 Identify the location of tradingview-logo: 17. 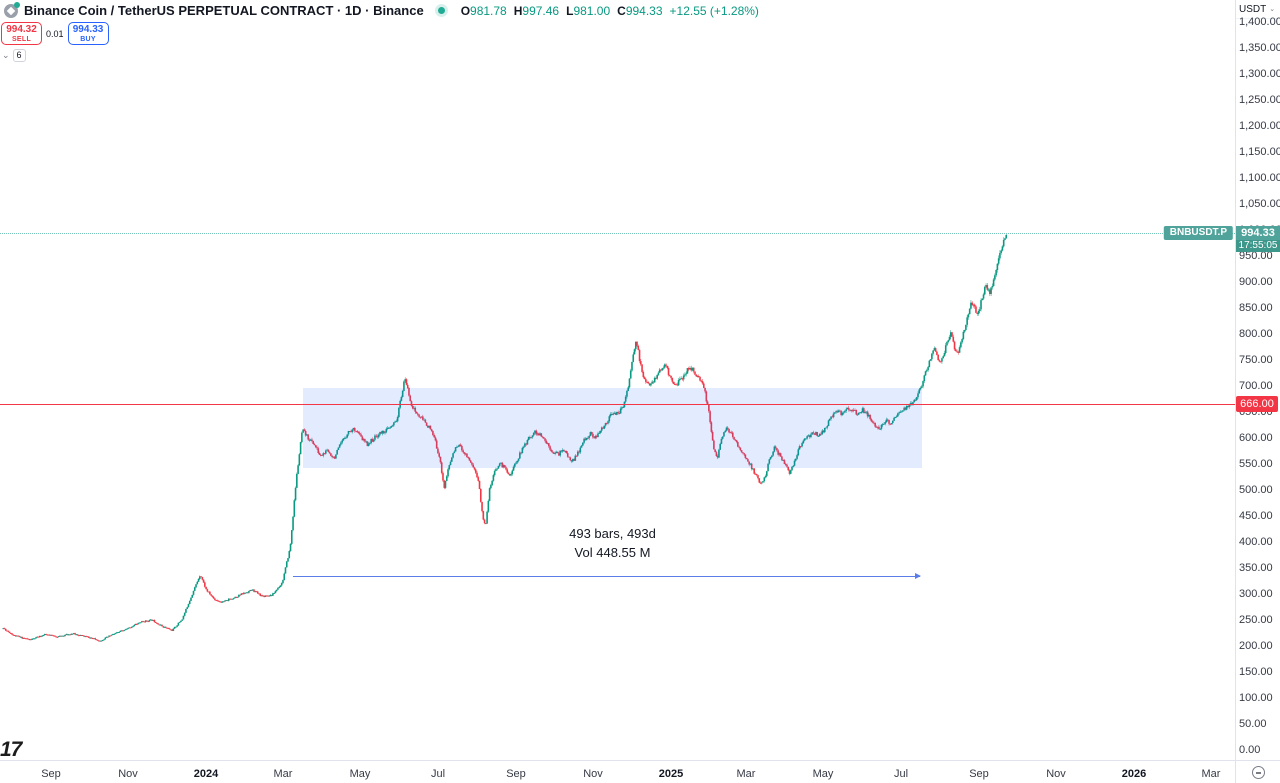
(11, 749).